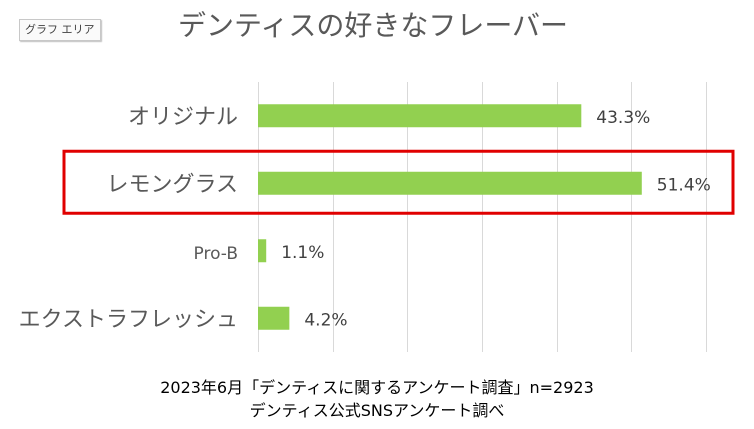  What do you see at coordinates (377, 387) in the screenshot?
I see `footer-survey-note: 2023年6月「デンティスに関するアンケート調査」n=2923` at bounding box center [377, 387].